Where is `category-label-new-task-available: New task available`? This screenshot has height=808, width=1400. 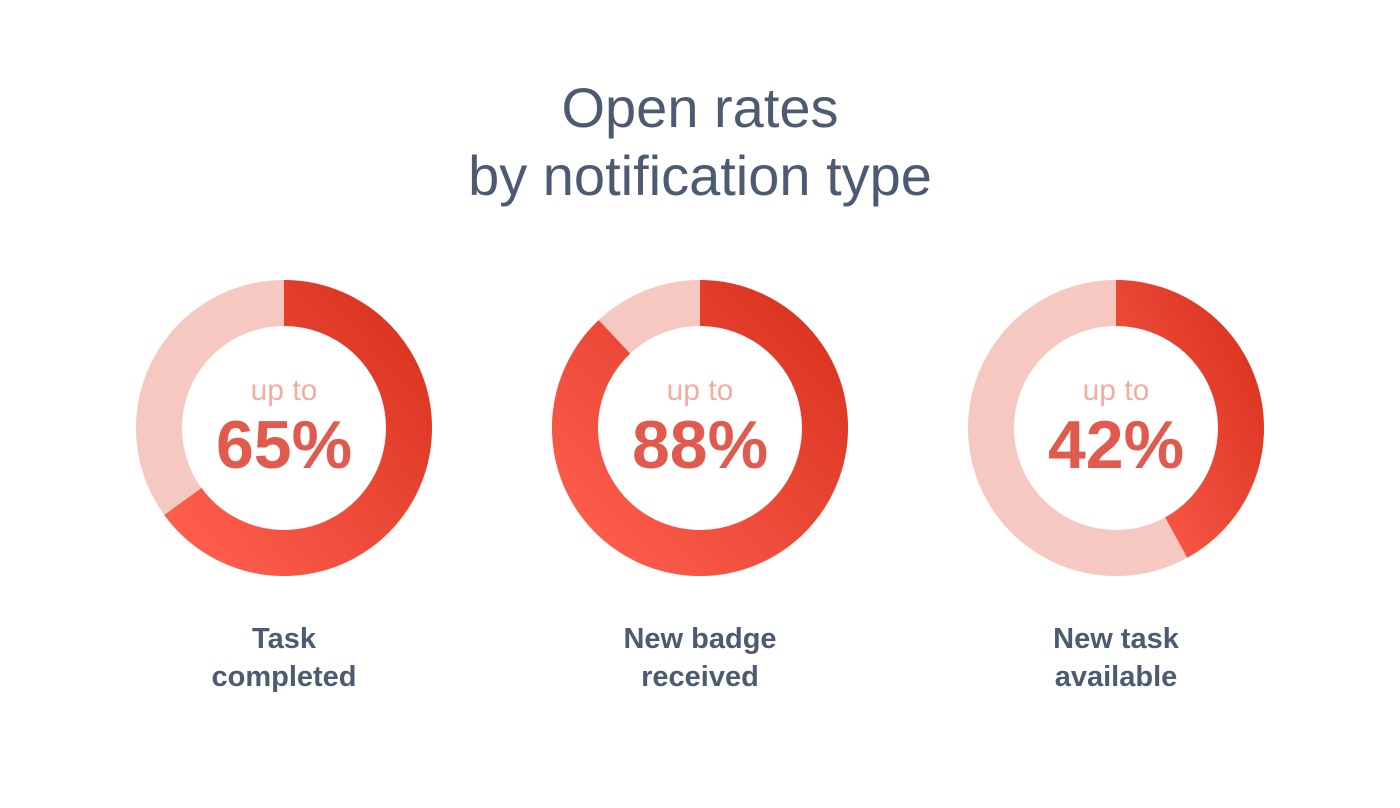 category-label-new-task-available: New task available is located at coordinates (1116, 658).